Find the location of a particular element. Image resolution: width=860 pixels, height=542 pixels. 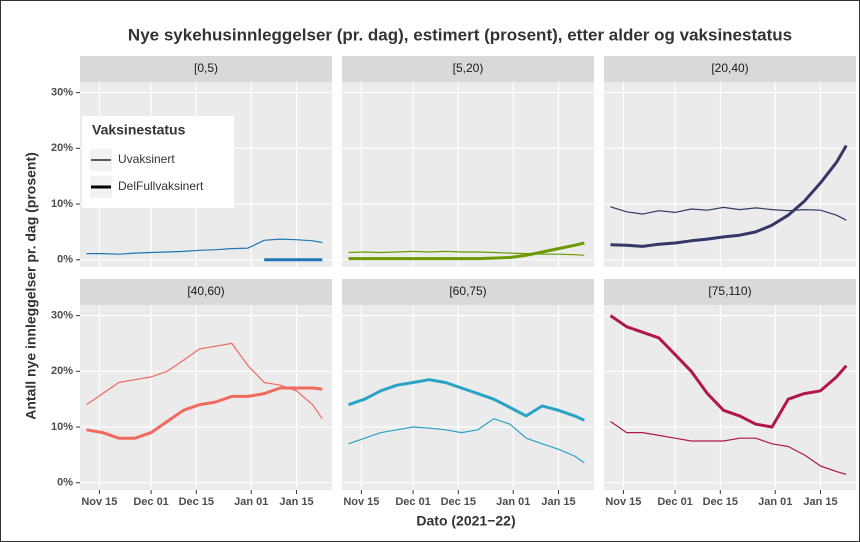

strip-label: [20,40) is located at coordinates (729, 68).